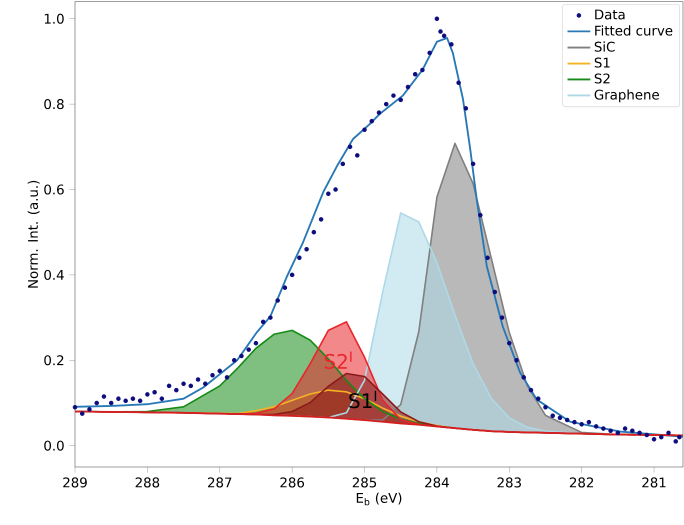  Describe the element at coordinates (582, 482) in the screenshot. I see `x-tick-label: 282` at that location.